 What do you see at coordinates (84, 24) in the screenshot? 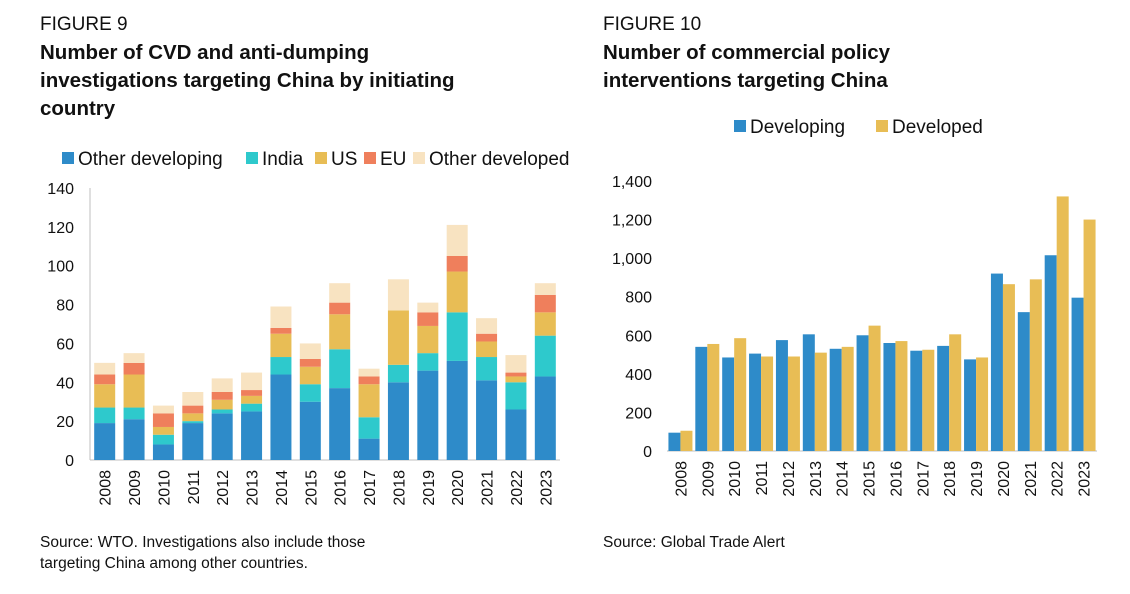
I see `figure9-label: FIGURE 9` at bounding box center [84, 24].